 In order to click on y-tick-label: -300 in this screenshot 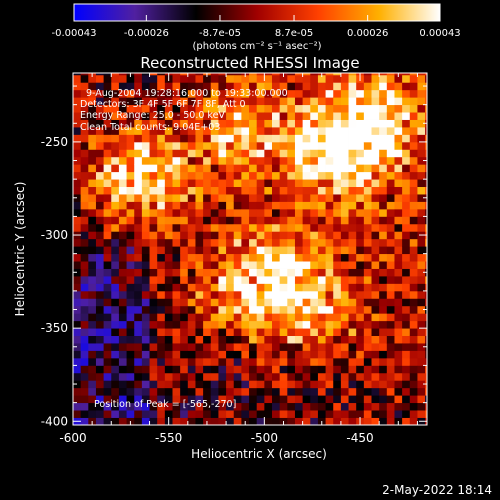, I will do `click(54, 235)`.